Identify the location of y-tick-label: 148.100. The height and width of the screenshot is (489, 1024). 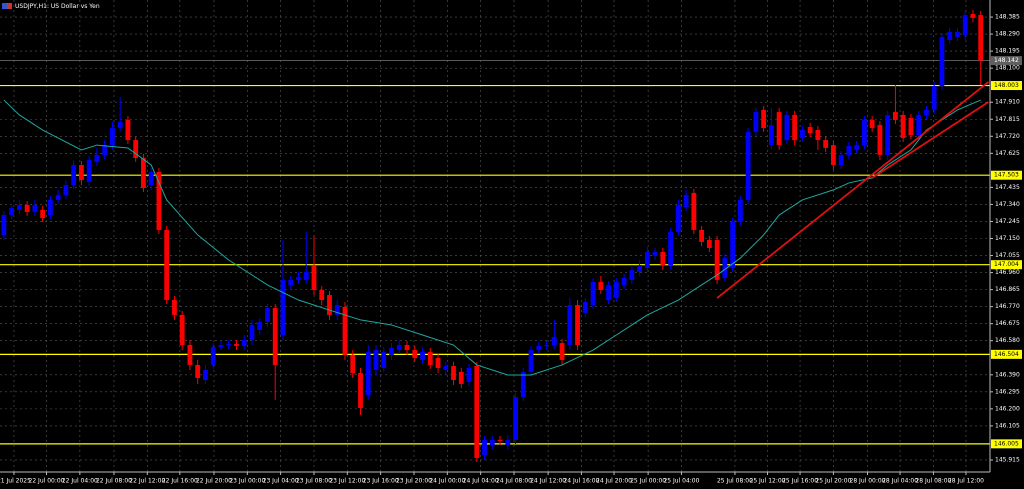
(1007, 68).